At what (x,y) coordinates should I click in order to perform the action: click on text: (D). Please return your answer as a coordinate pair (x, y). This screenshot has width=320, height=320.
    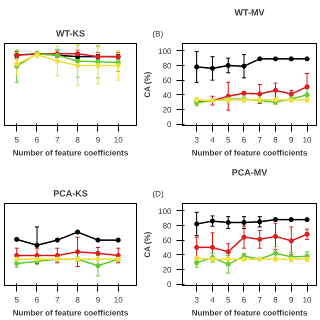
    Looking at the image, I should click on (158, 194).